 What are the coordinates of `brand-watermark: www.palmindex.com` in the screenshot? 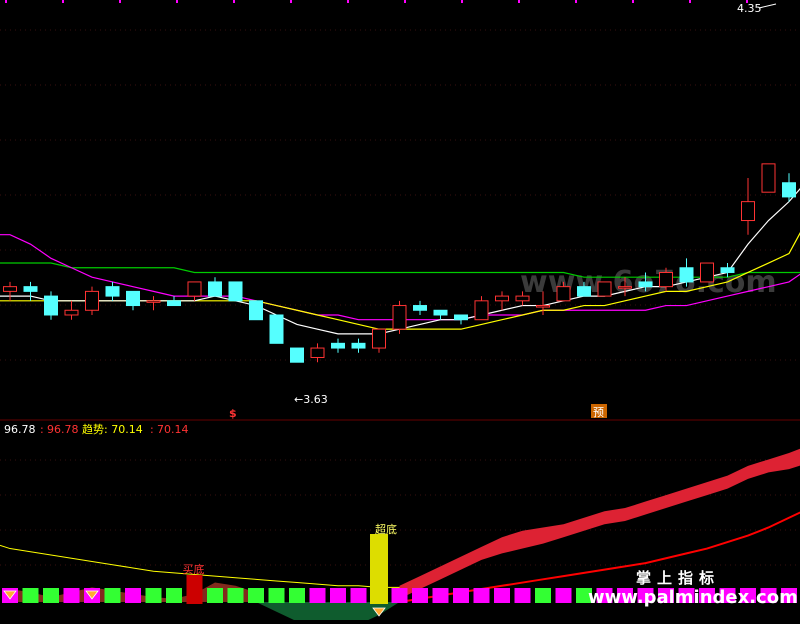 It's located at (693, 597).